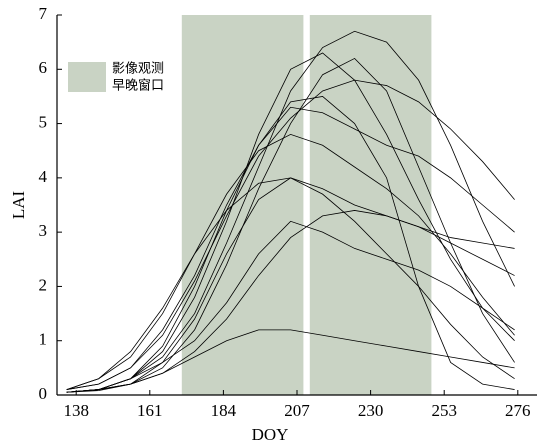  What do you see at coordinates (224, 410) in the screenshot?
I see `x-tick-label: 184` at bounding box center [224, 410].